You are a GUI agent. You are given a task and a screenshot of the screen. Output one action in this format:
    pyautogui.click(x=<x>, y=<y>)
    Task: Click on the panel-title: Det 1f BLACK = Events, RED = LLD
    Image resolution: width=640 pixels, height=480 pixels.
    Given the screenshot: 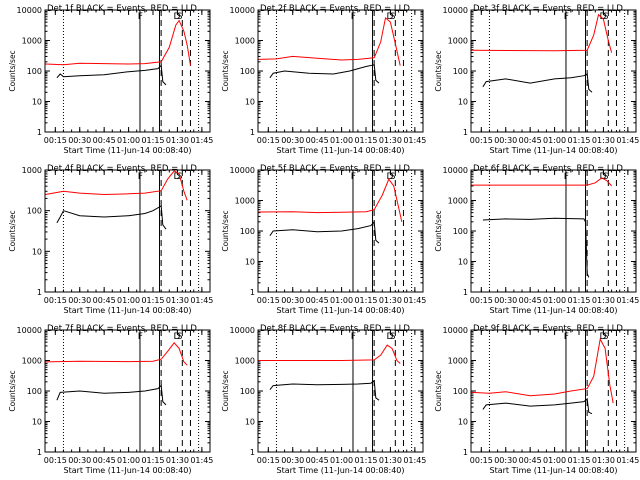 What is the action you would take?
    pyautogui.click(x=122, y=9)
    